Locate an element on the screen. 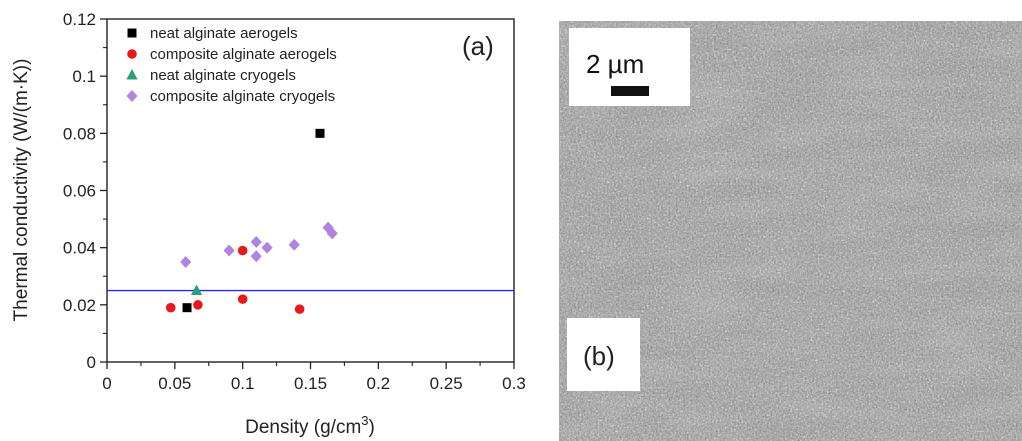 The width and height of the screenshot is (1022, 441). panel-label-a: (a) is located at coordinates (478, 46).